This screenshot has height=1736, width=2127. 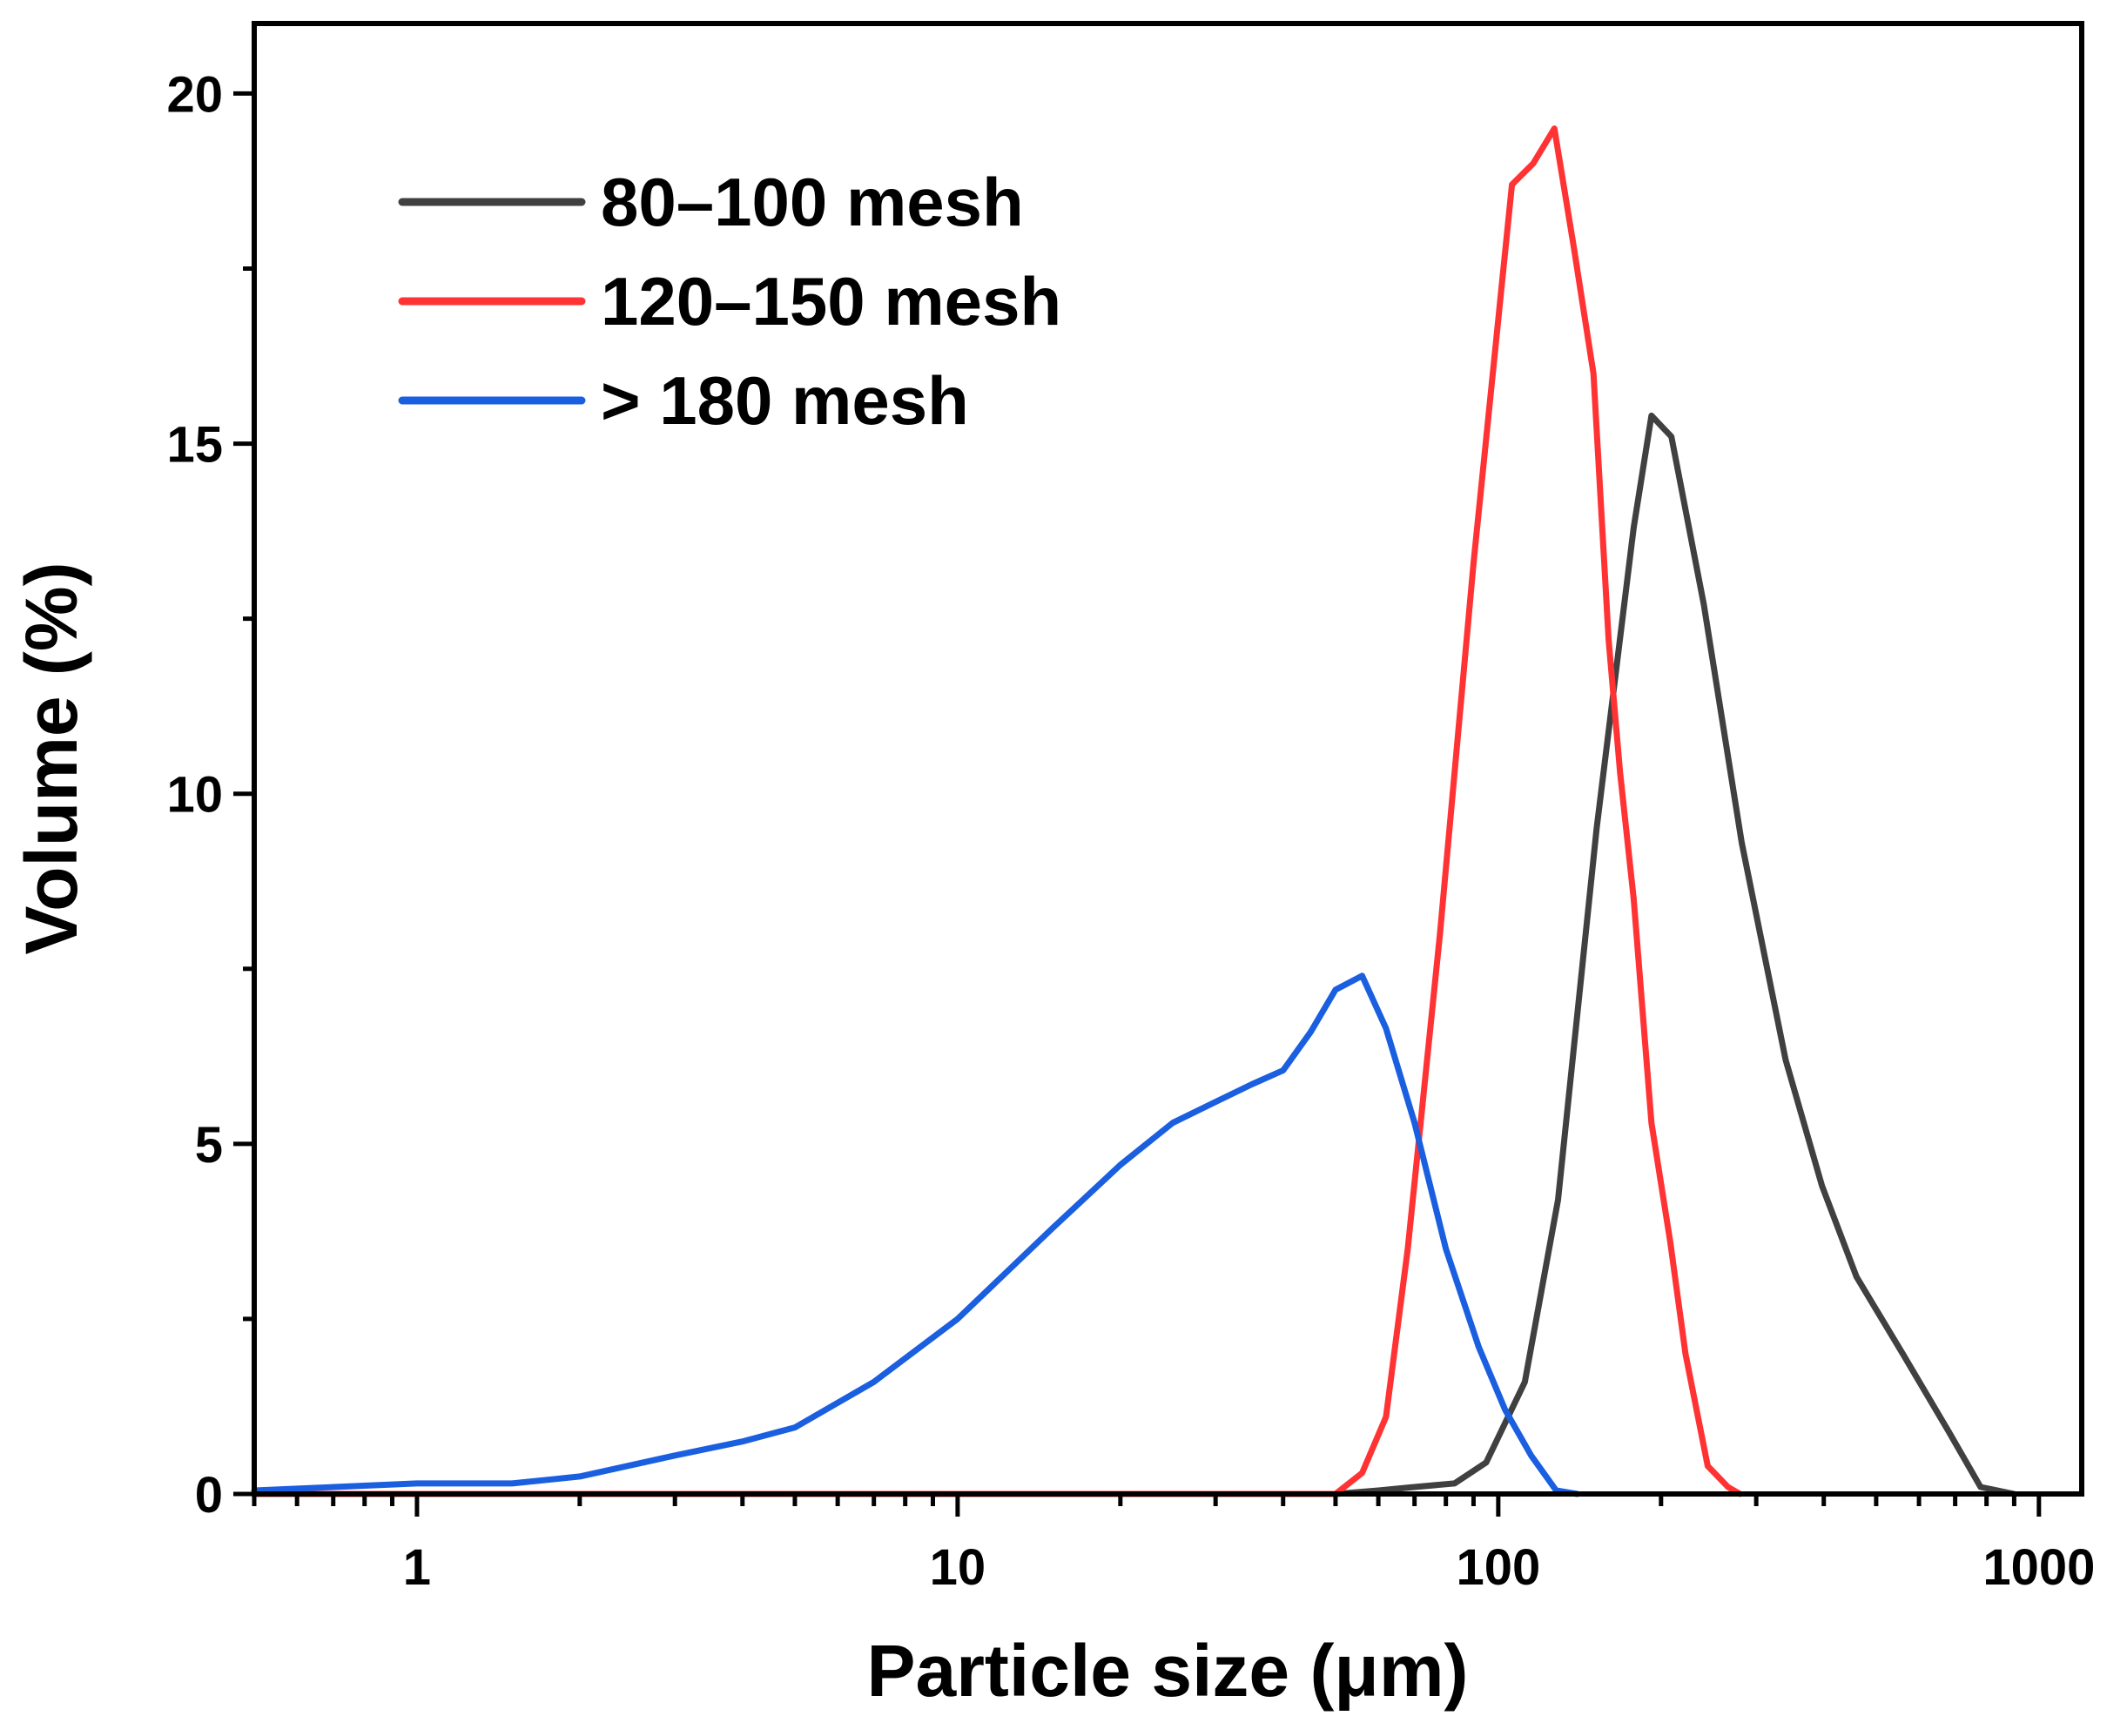 What do you see at coordinates (417, 1567) in the screenshot?
I see `x-tick-label: 1` at bounding box center [417, 1567].